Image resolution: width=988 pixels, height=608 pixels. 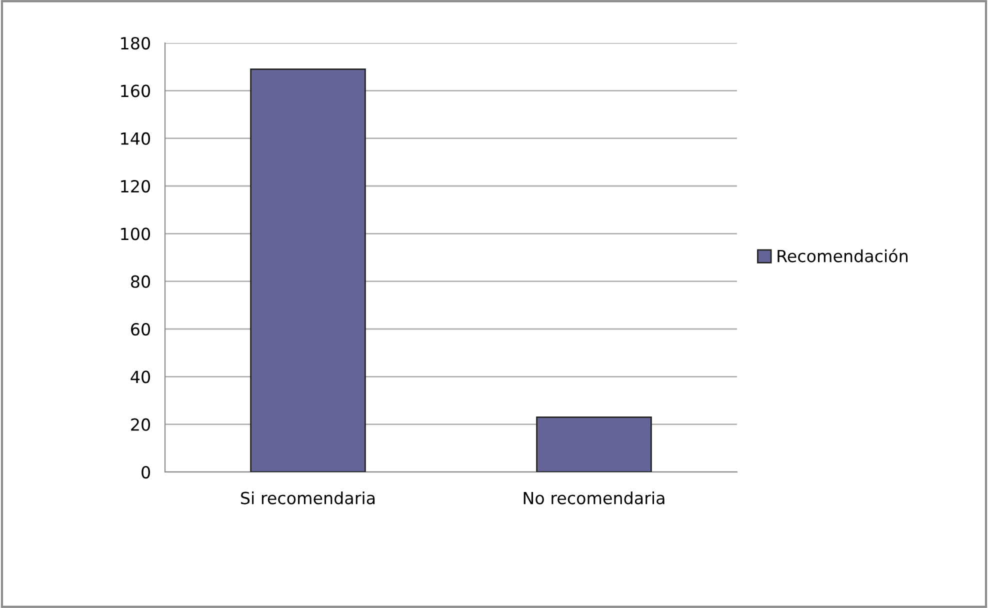 I want to click on y-tick-label: 20, so click(x=140, y=424).